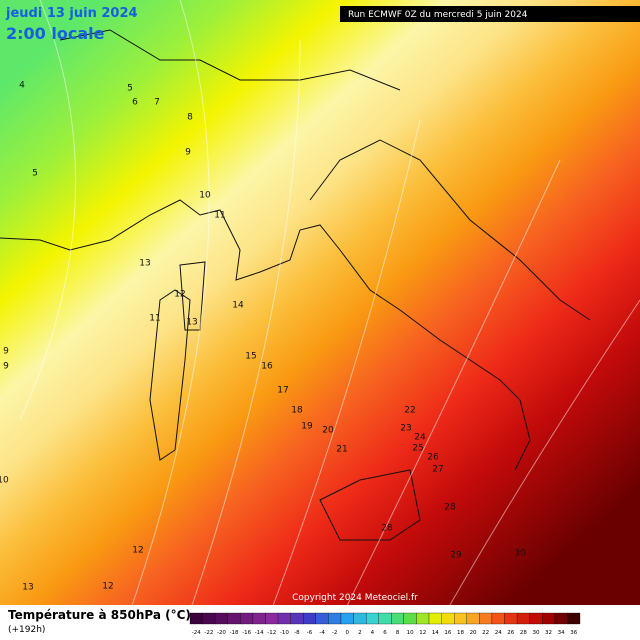 The image size is (640, 640). I want to click on run-box, so click(490, 14).